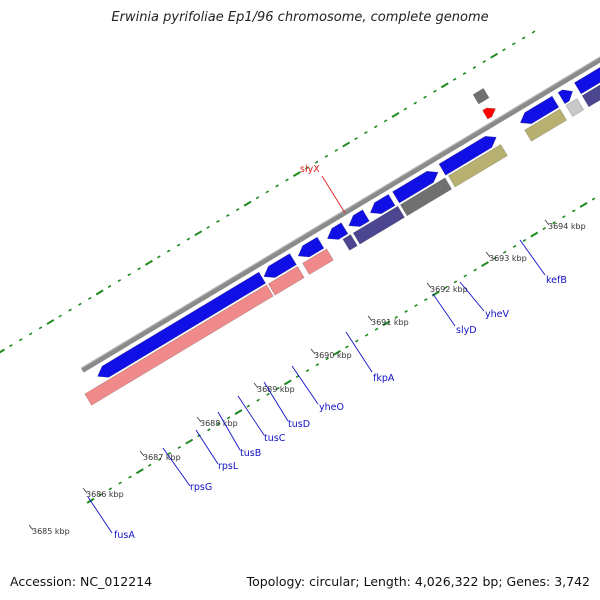  What do you see at coordinates (556, 280) in the screenshot?
I see `gene-label-10: kefB` at bounding box center [556, 280].